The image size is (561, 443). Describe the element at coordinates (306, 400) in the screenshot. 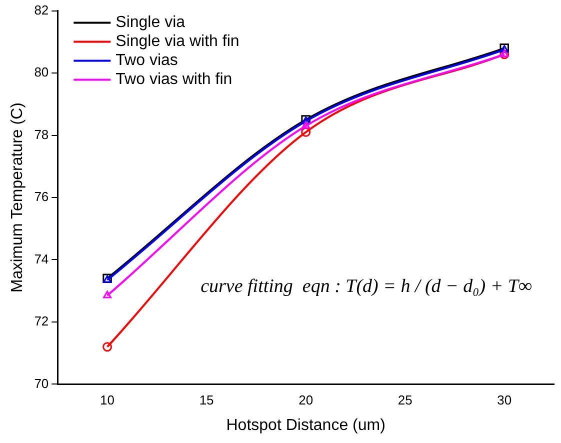

I see `x-tick-label: 20` at that location.